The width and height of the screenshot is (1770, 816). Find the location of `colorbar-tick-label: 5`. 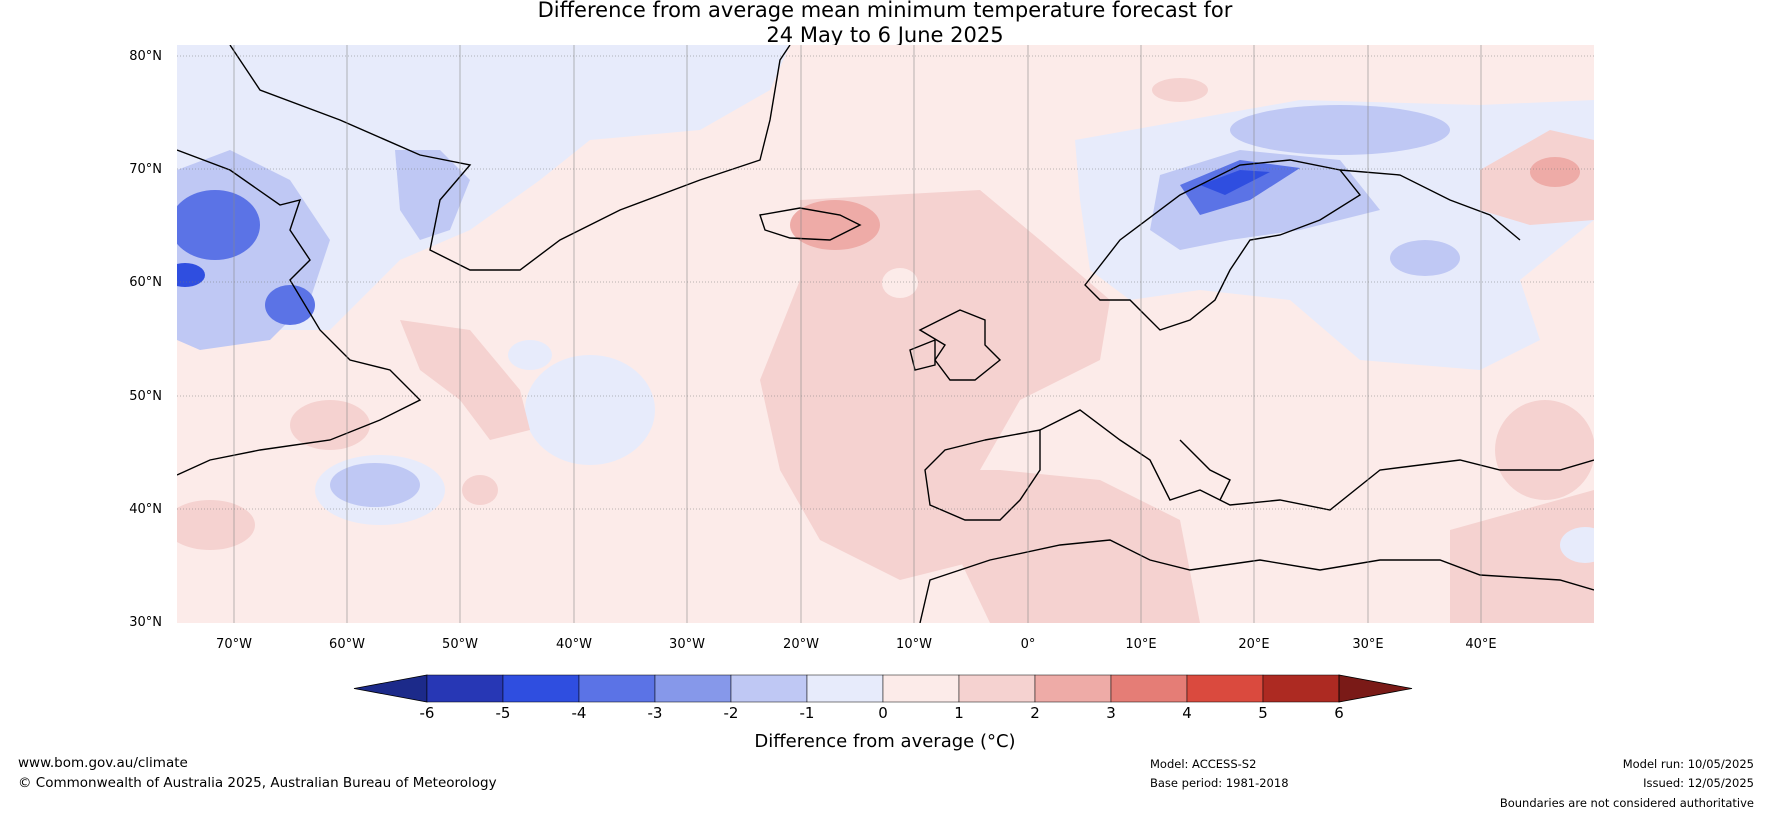

colorbar-tick-label: 5 is located at coordinates (1263, 713).